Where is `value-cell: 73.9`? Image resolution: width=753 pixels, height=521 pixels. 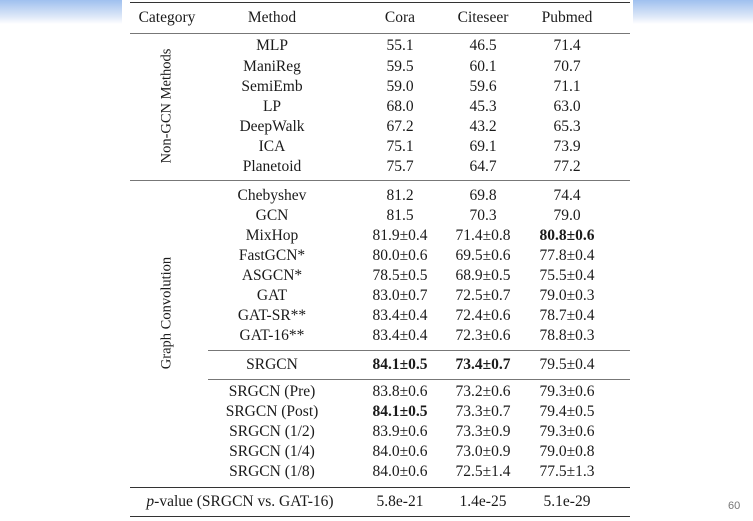 value-cell: 73.9 is located at coordinates (567, 146).